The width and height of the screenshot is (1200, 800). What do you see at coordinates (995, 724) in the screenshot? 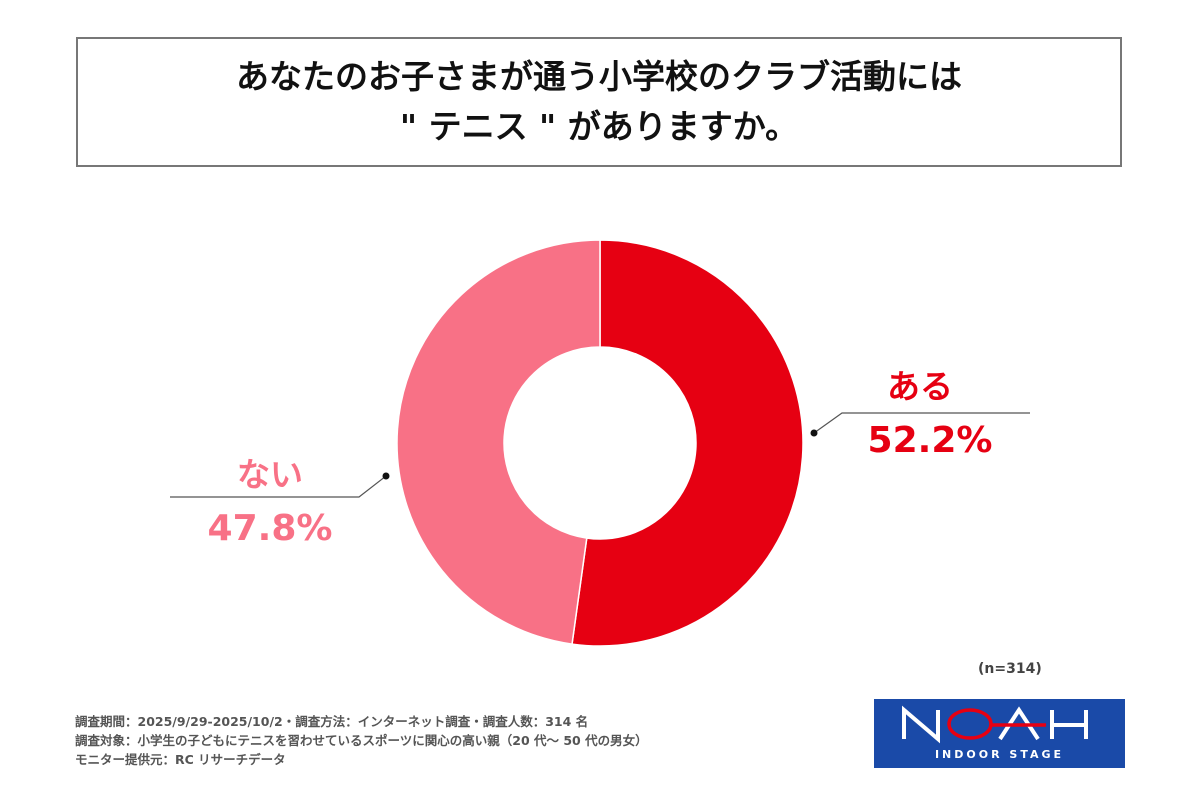
I see `noah-logo-mark` at bounding box center [995, 724].